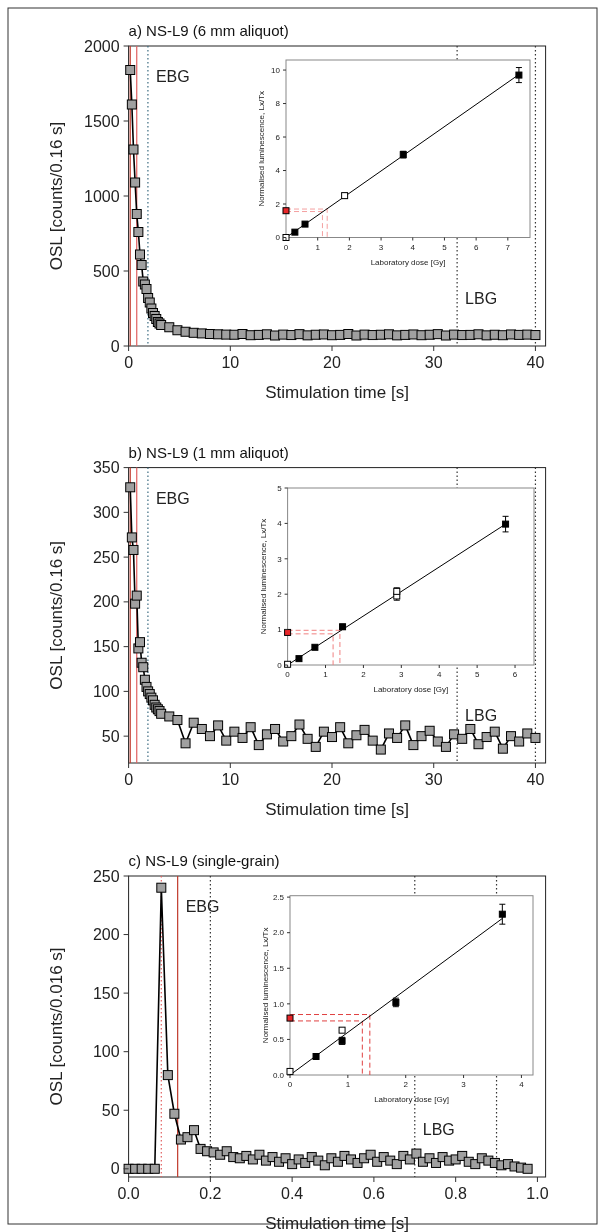 The width and height of the screenshot is (605, 1232). I want to click on y-tick-label: 500, so click(106, 271).